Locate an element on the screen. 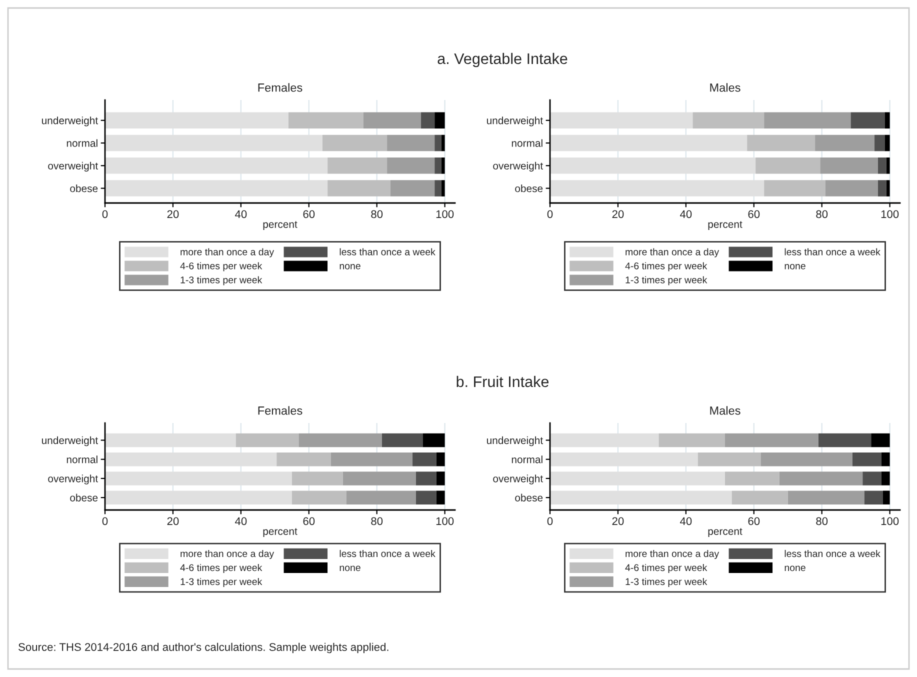  legend-label: none is located at coordinates (795, 267).